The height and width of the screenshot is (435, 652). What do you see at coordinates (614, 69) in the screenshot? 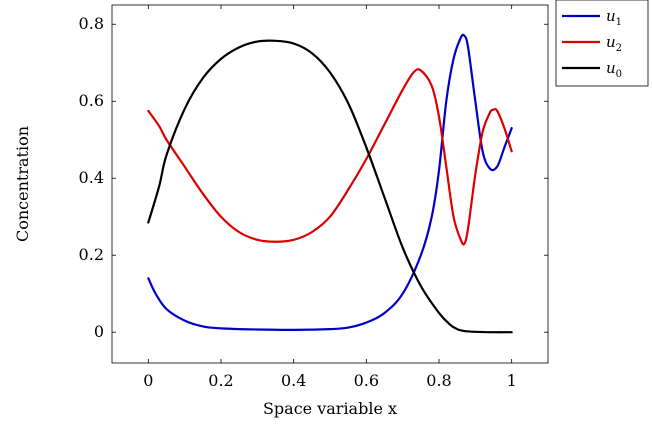
I see `legend-label-u0: u0` at bounding box center [614, 69].